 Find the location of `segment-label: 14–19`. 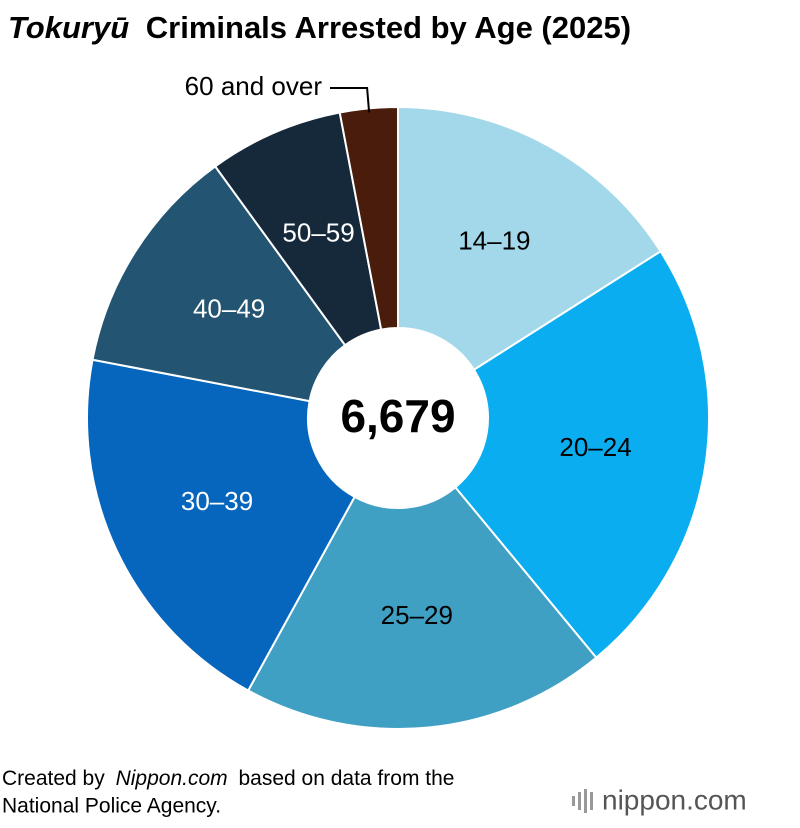

segment-label: 14–19 is located at coordinates (494, 241).